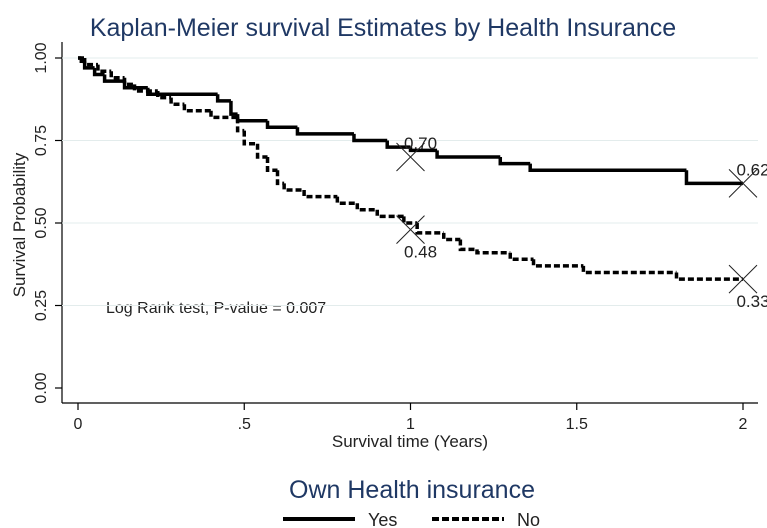 Image resolution: width=767 pixels, height=528 pixels. Describe the element at coordinates (528, 519) in the screenshot. I see `legend-label: No` at that location.